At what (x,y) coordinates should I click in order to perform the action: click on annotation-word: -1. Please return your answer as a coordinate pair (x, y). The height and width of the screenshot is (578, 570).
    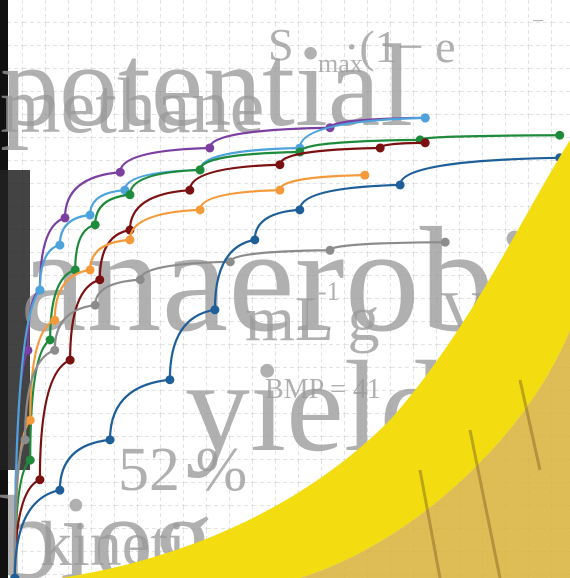
    Looking at the image, I should click on (329, 291).